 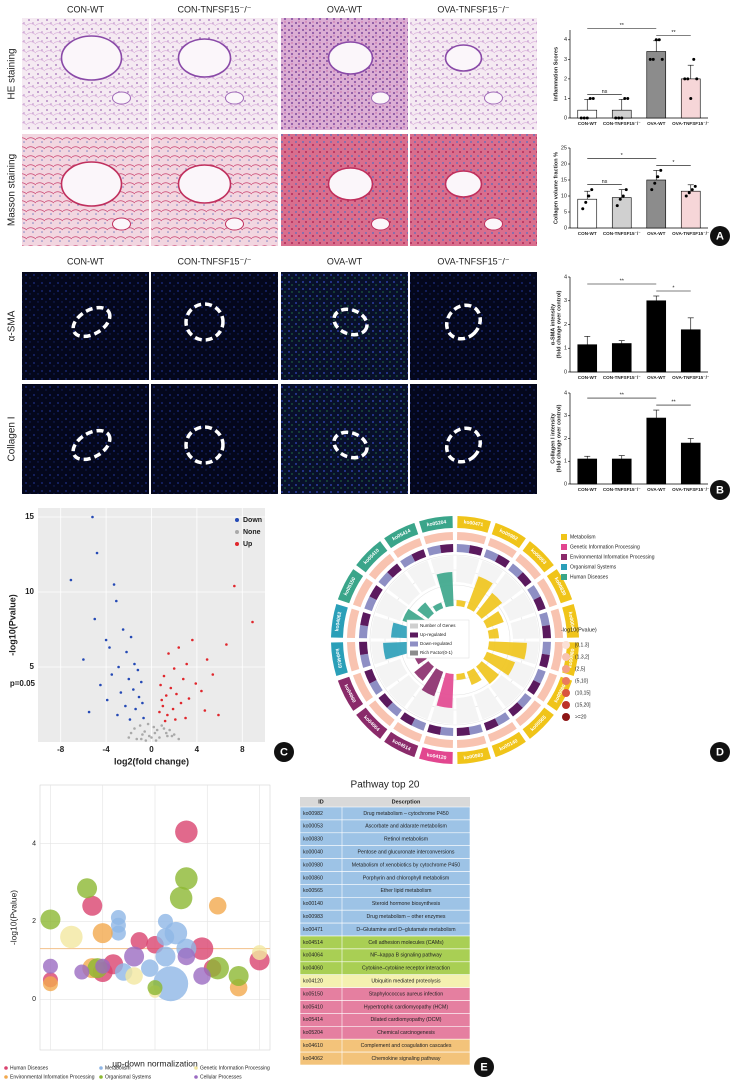 What do you see at coordinates (313, 943) in the screenshot?
I see `table-cell: ko04514` at bounding box center [313, 943].